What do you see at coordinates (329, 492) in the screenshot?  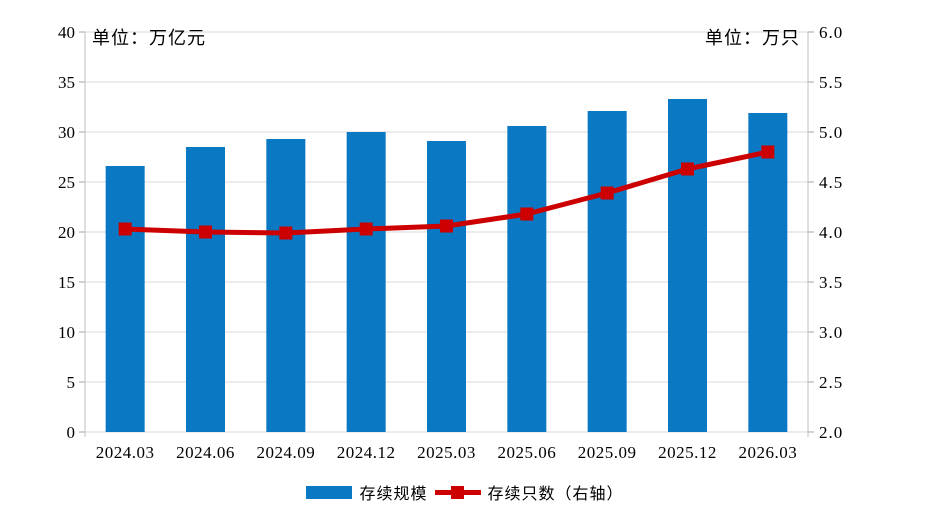 I see `legend-bar-swatch-icon` at bounding box center [329, 492].